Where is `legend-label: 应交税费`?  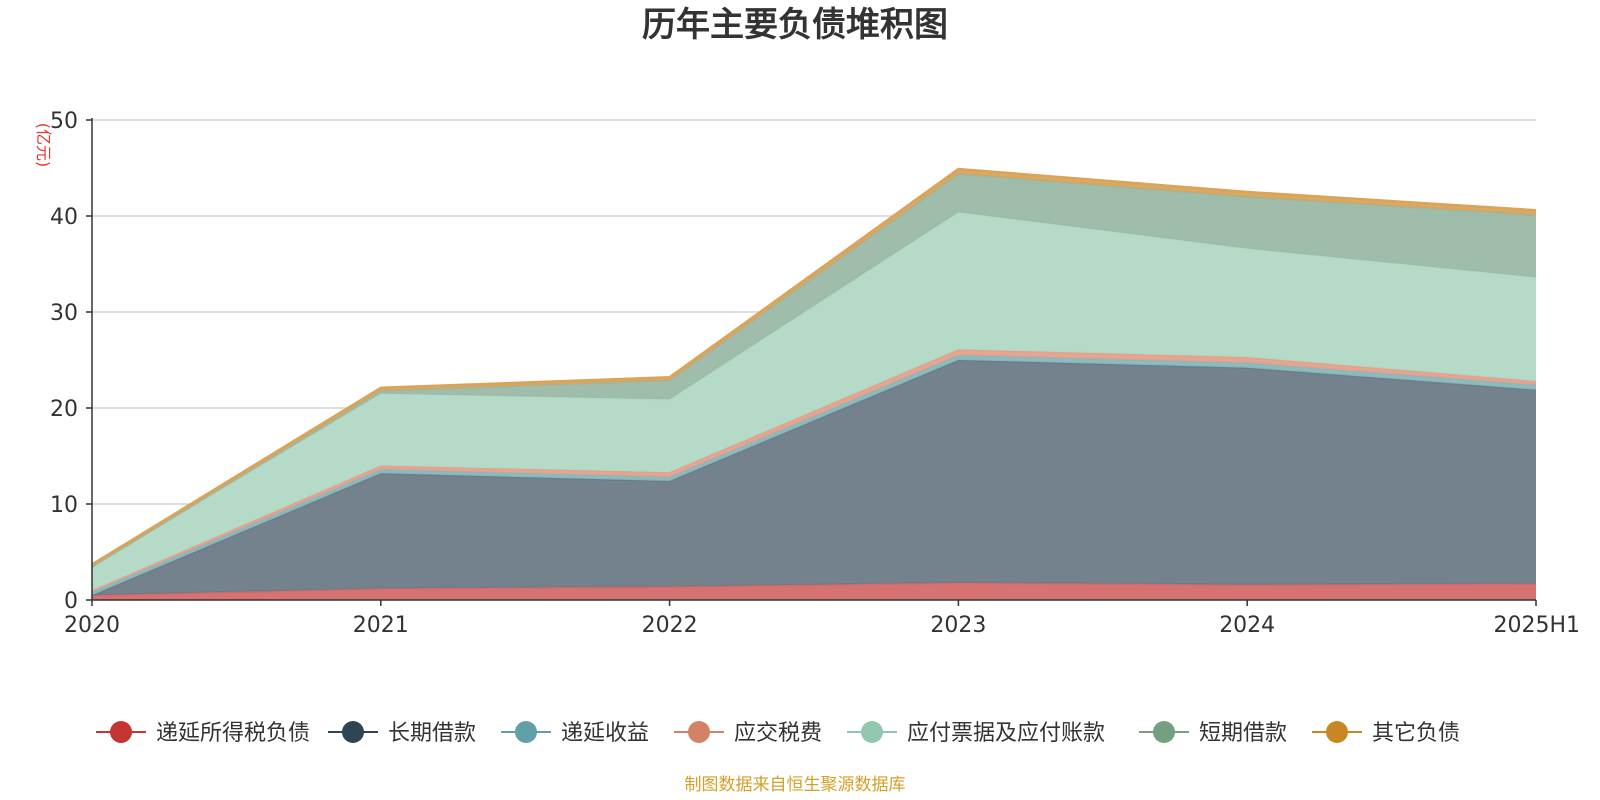
legend-label: 应交税费 is located at coordinates (778, 733).